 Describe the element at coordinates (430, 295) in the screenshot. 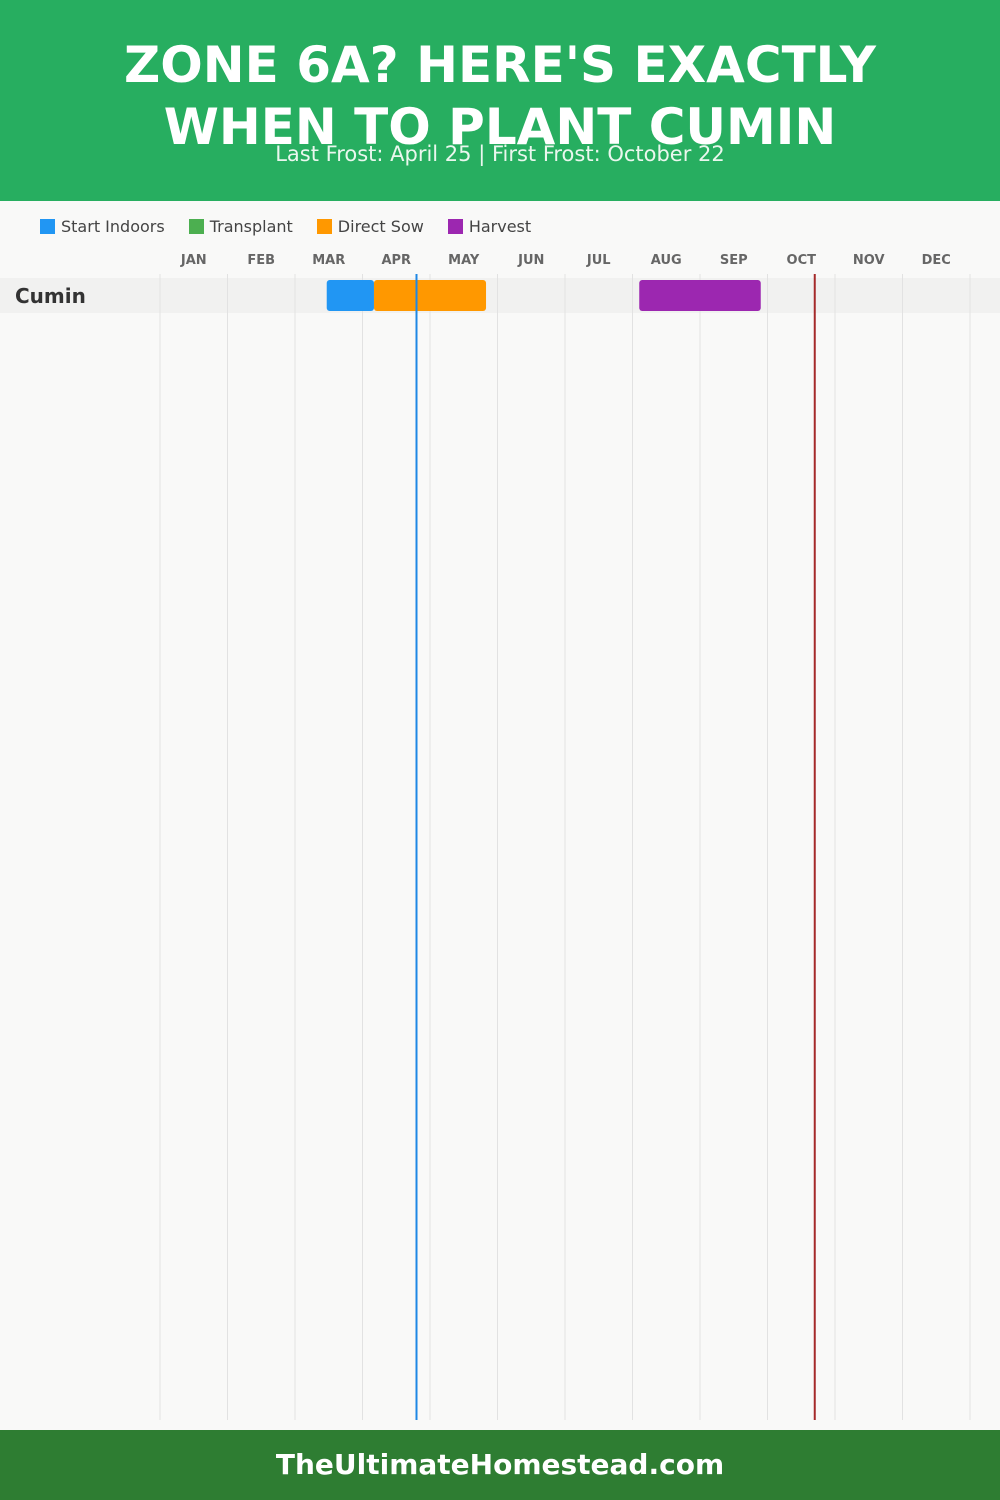

I see `bar-direct-sow` at that location.